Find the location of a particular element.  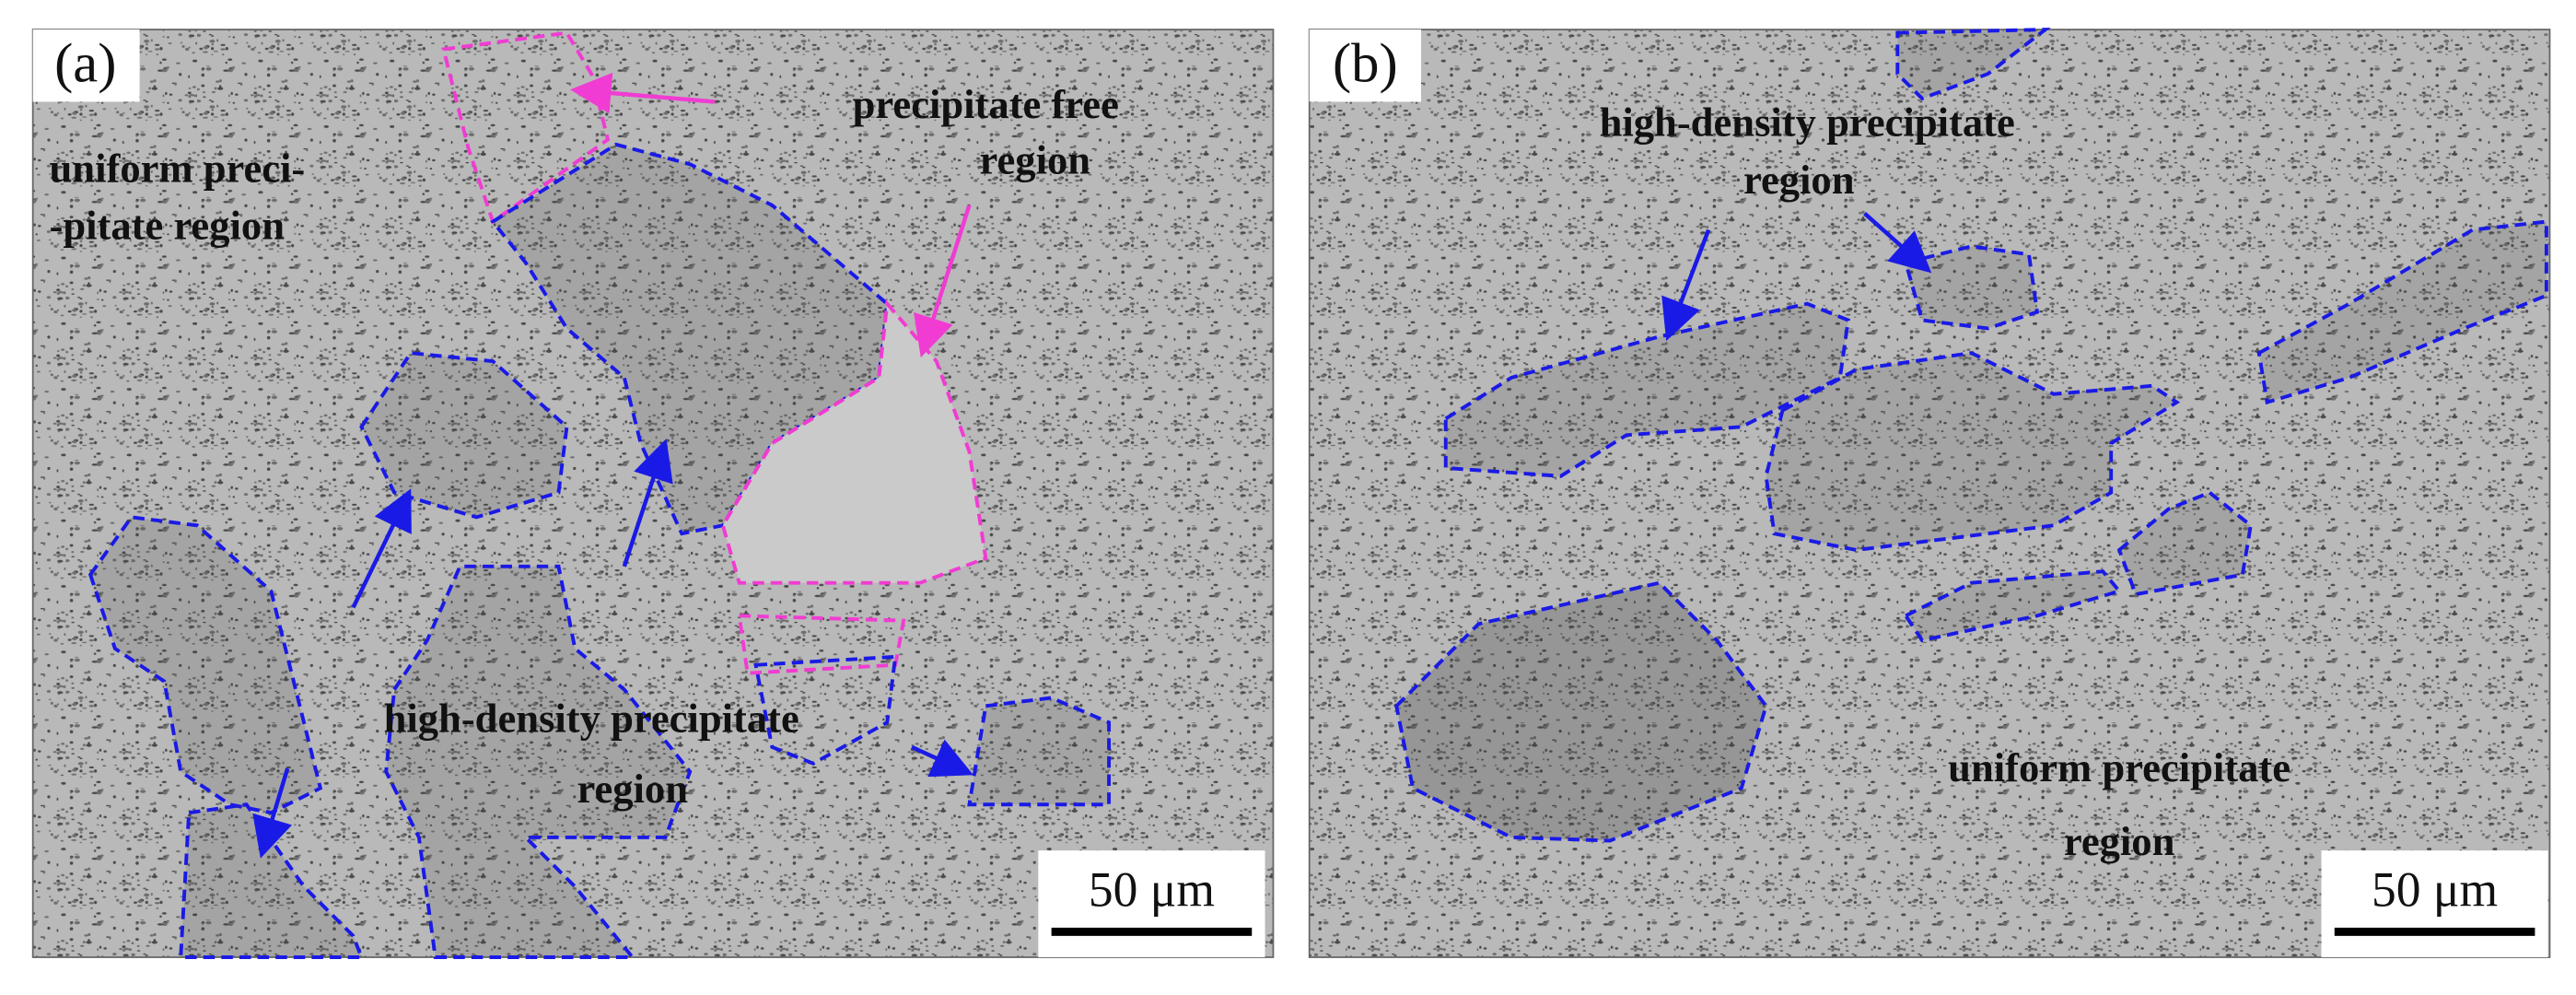

panel-label: (b) is located at coordinates (1365, 64).